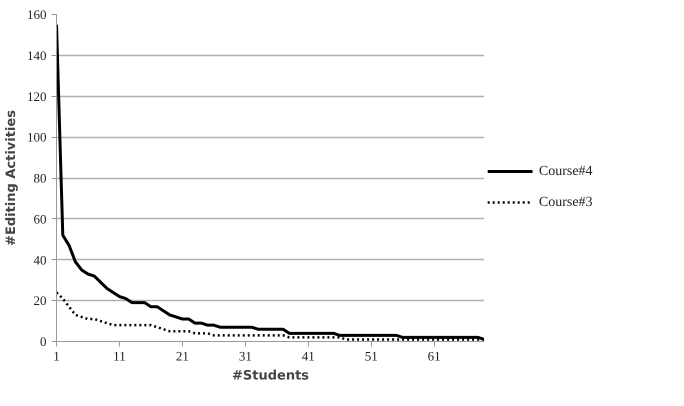 This screenshot has width=684, height=406. I want to click on x-tick-label: 21, so click(182, 356).